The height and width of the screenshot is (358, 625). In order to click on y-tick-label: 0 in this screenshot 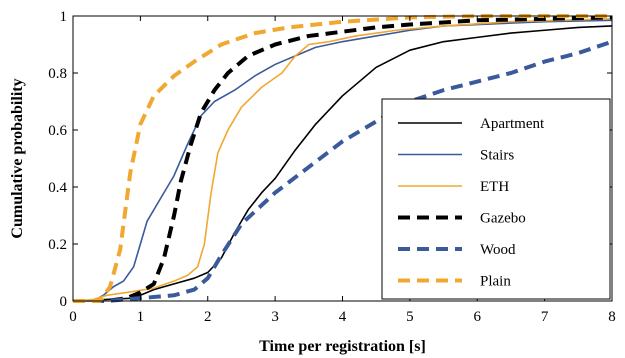, I will do `click(64, 302)`.